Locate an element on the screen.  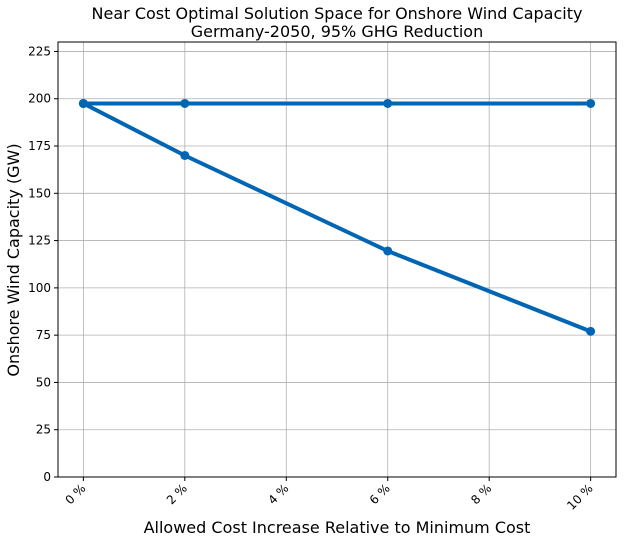
x-tick-label: 4 % is located at coordinates (278, 494).